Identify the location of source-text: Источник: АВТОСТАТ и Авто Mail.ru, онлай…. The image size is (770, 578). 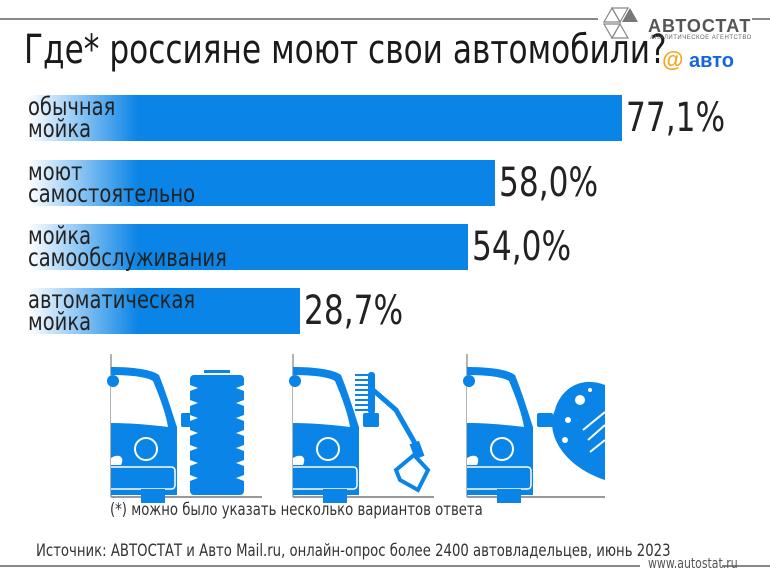
(353, 551).